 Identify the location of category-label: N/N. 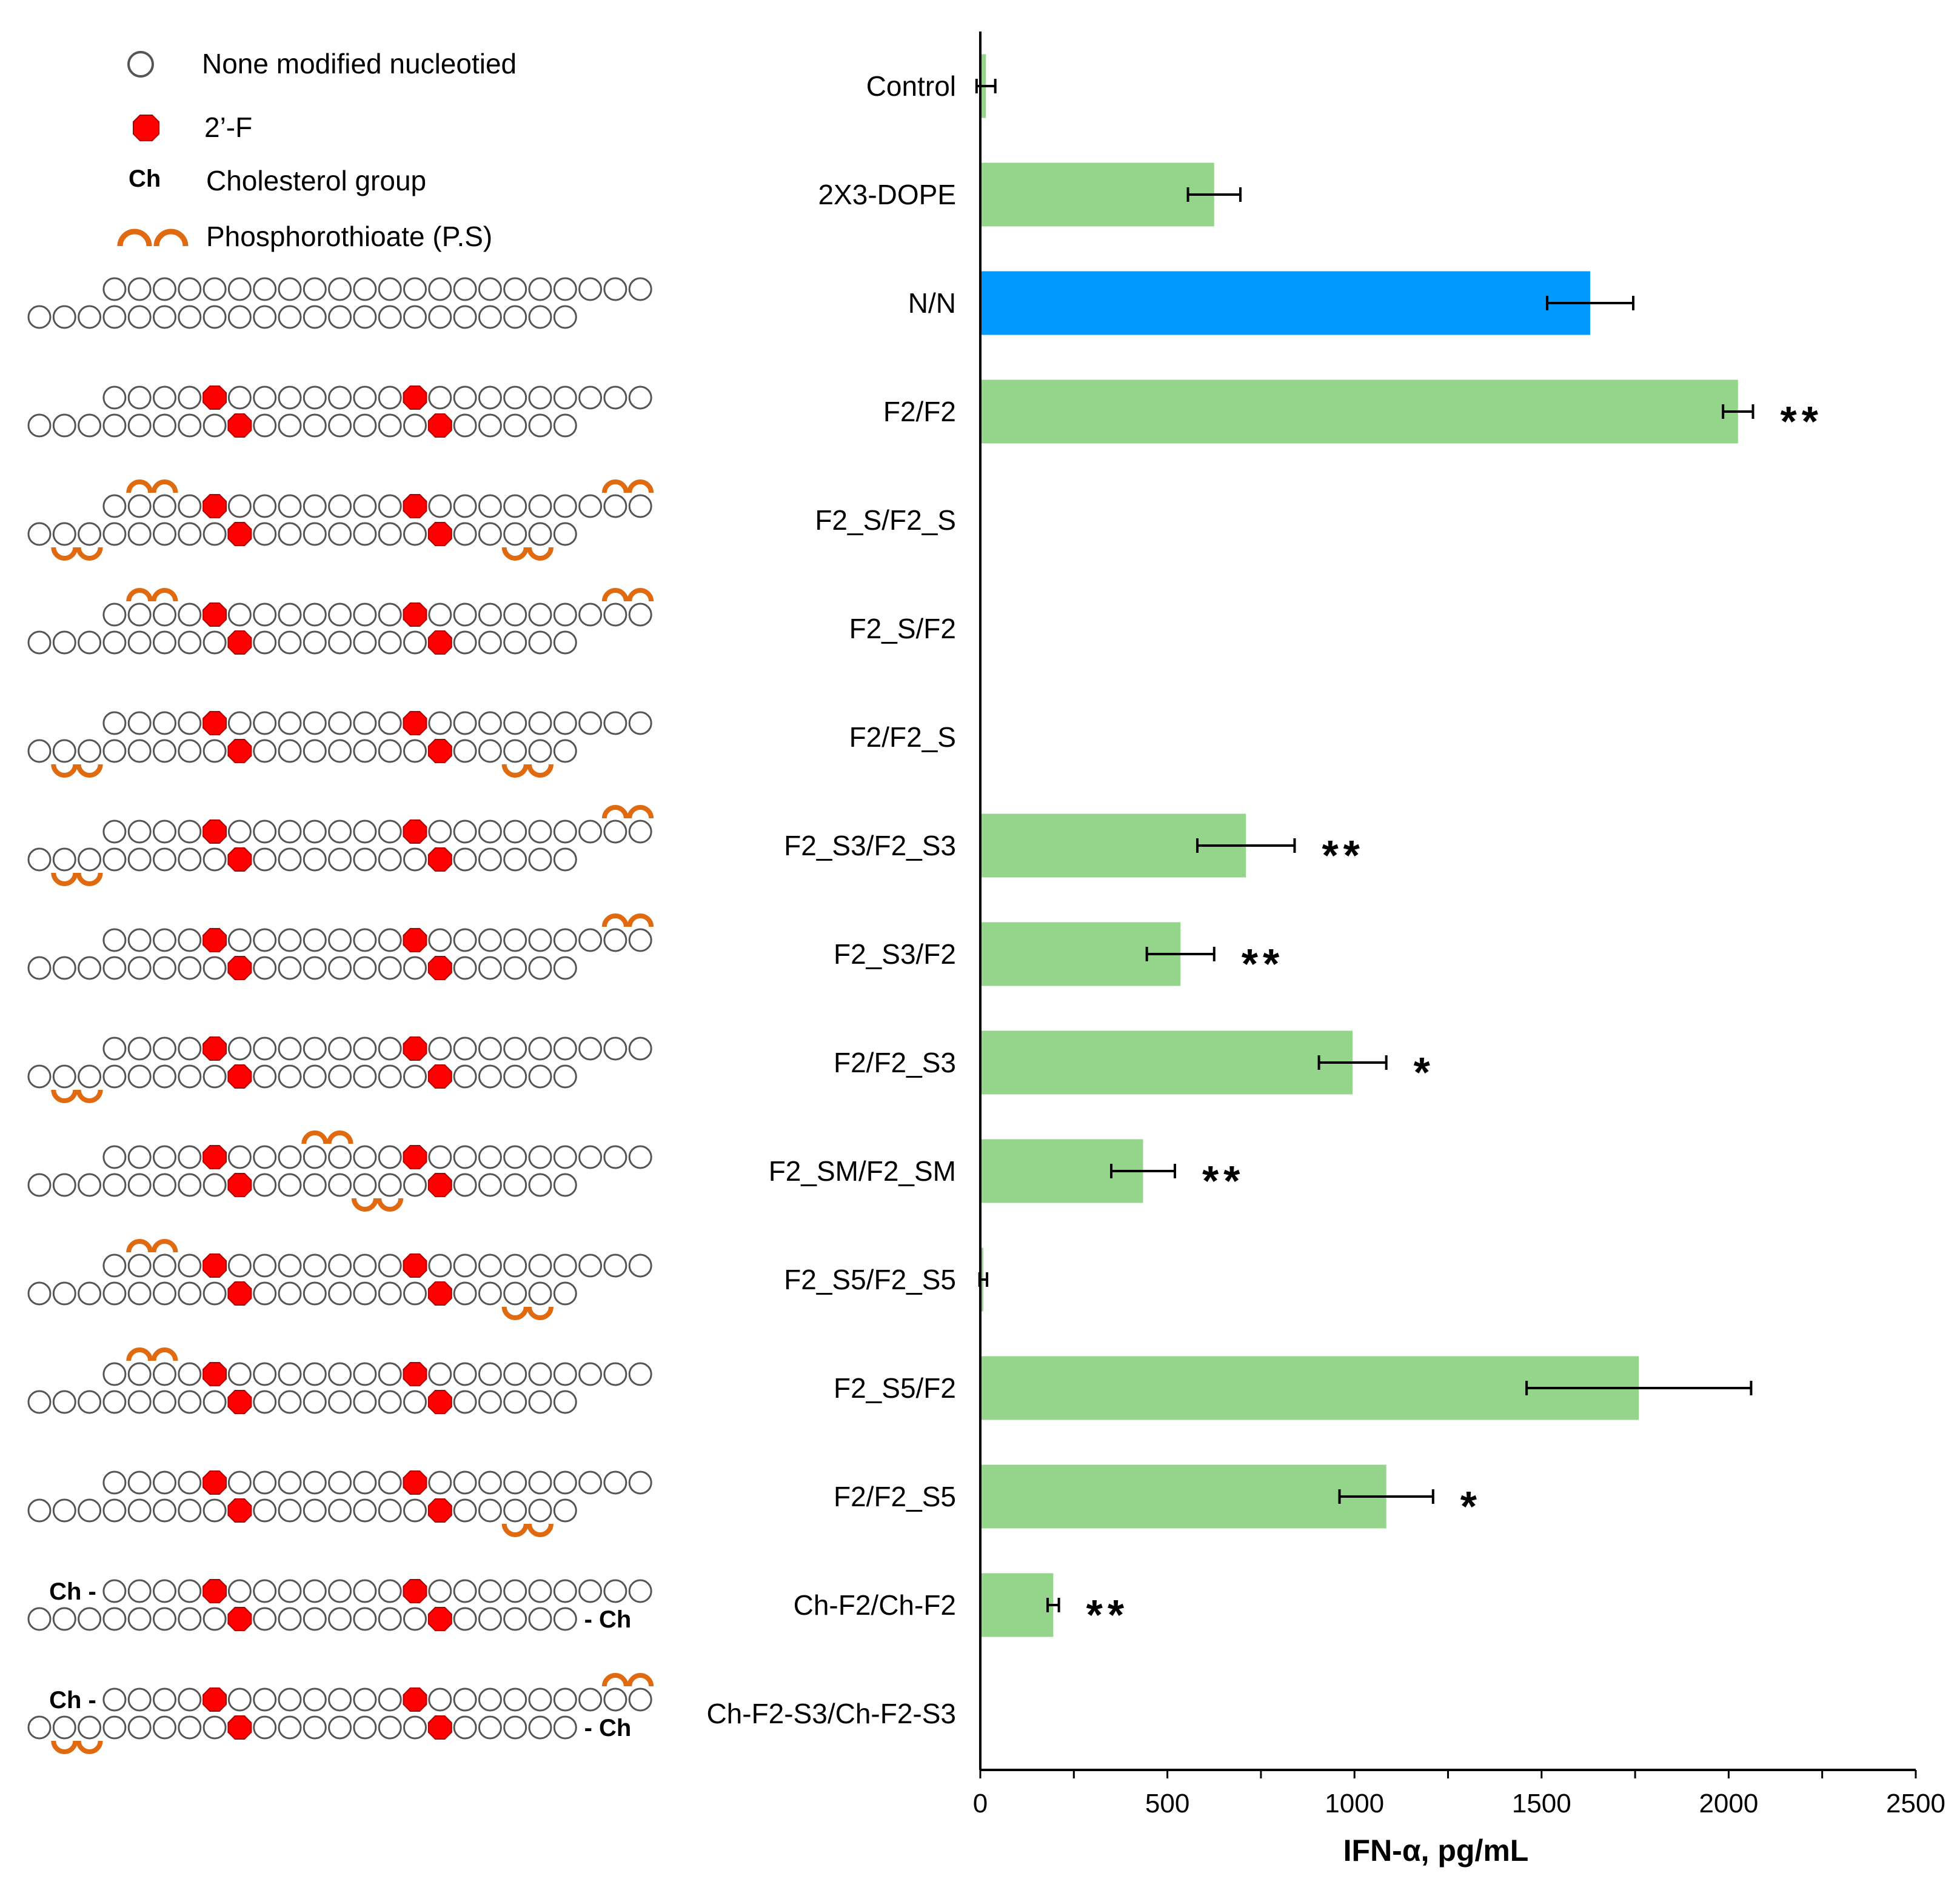
(932, 303).